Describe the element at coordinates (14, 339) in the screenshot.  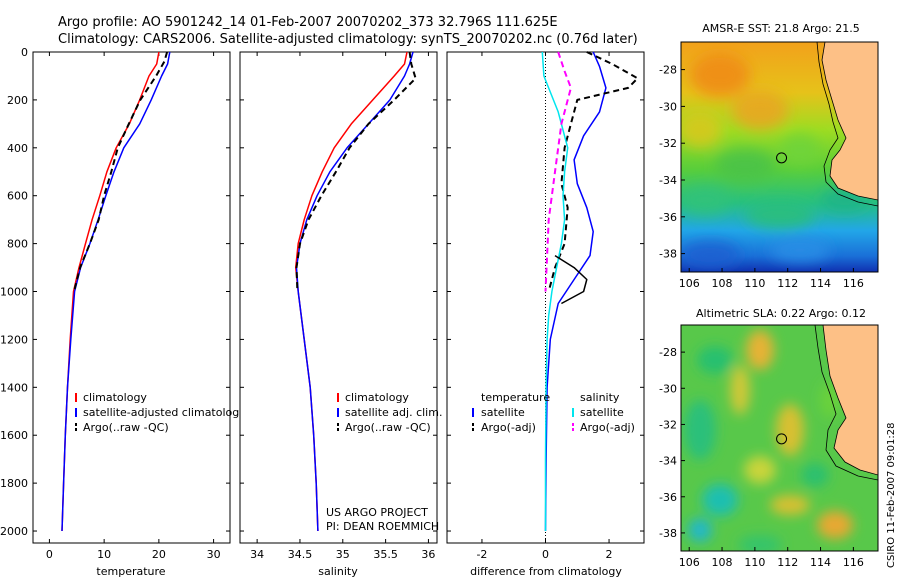
I see `y-tick-label: 1200` at that location.